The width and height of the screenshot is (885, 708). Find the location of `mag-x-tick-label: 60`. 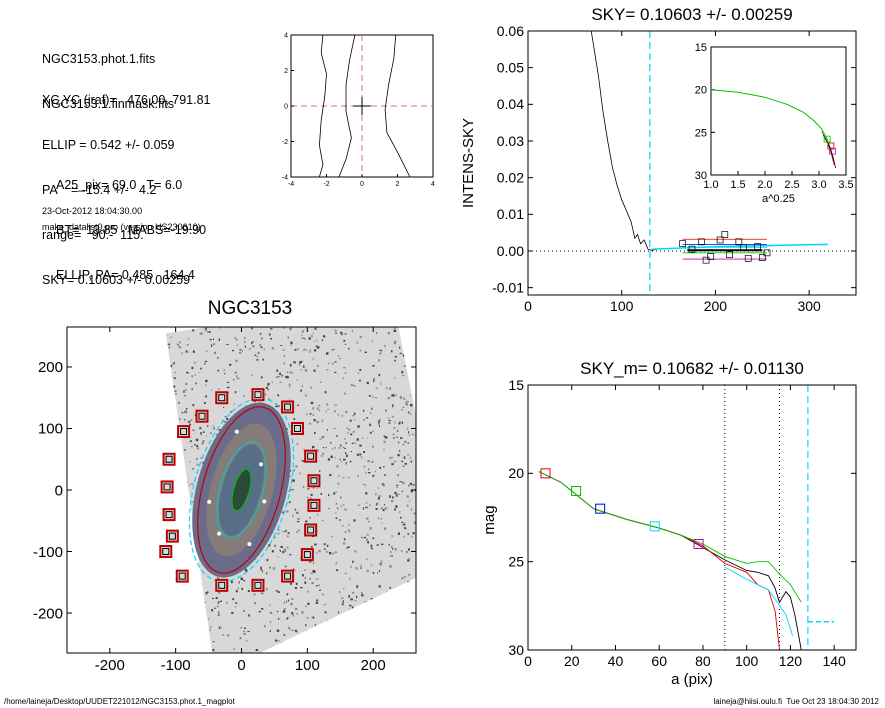

mag-x-tick-label: 60 is located at coordinates (659, 661).